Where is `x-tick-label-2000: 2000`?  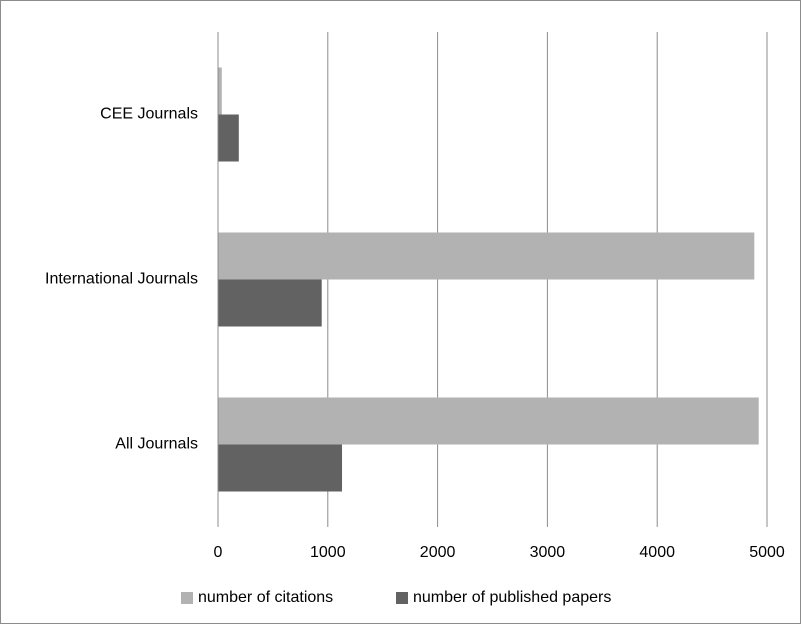
x-tick-label-2000: 2000 is located at coordinates (438, 552).